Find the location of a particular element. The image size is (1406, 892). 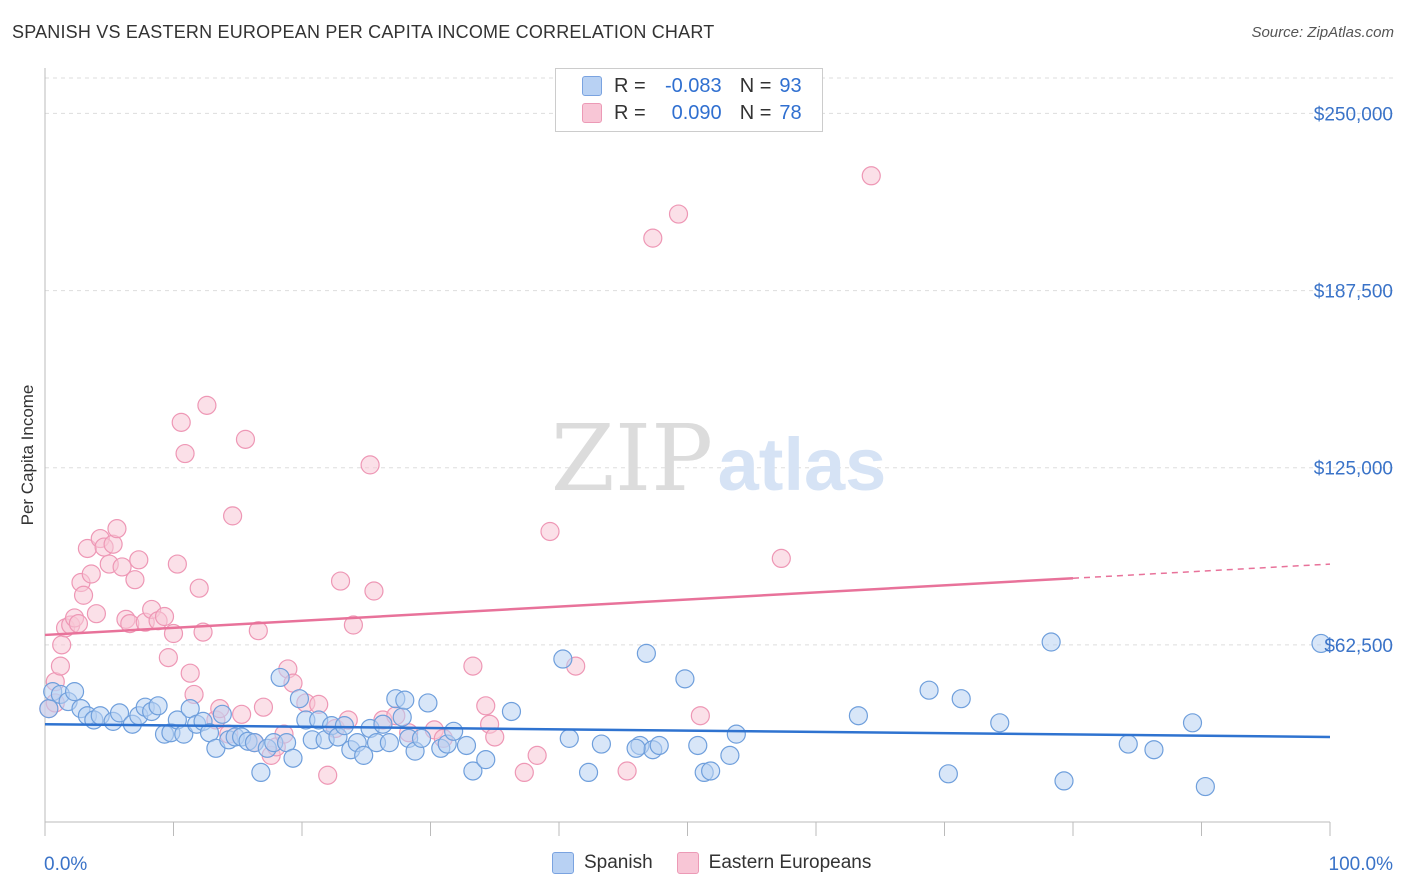

x-tick-label: 0.0% is located at coordinates (65, 864).